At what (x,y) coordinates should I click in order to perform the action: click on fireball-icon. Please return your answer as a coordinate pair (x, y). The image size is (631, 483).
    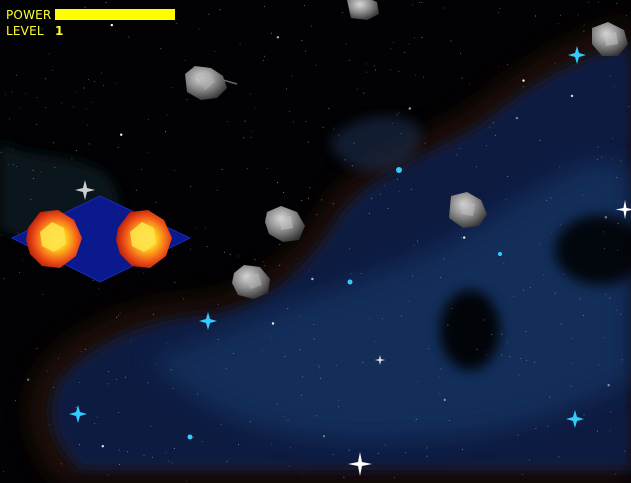
    Looking at the image, I should click on (99, 239).